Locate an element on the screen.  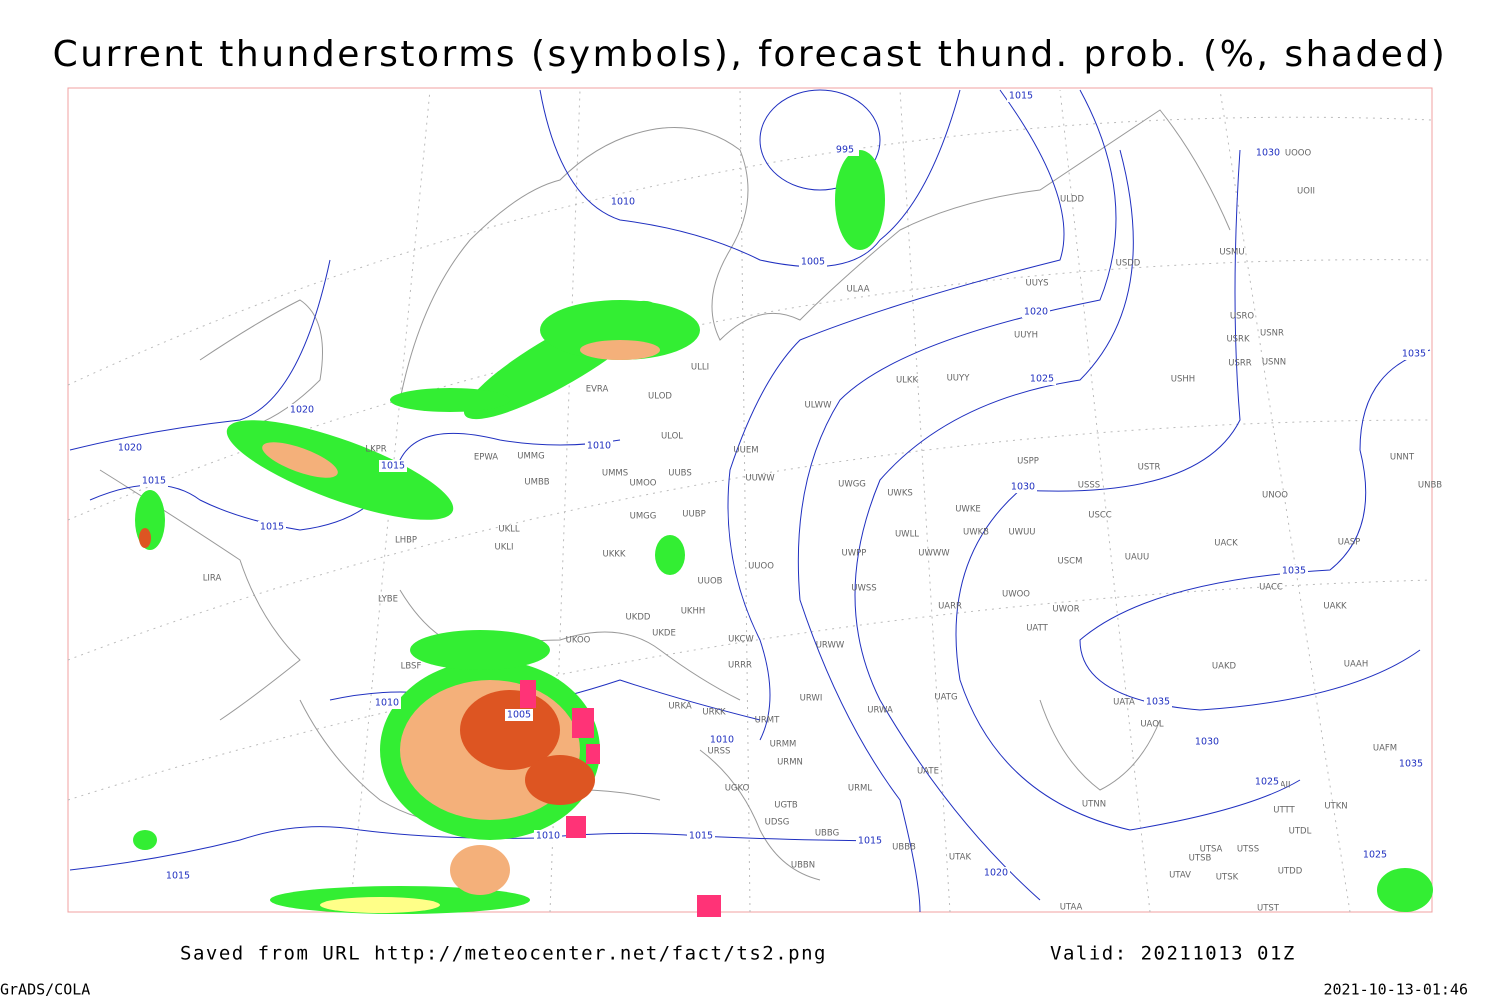
station-label: UAOL is located at coordinates (1152, 725).